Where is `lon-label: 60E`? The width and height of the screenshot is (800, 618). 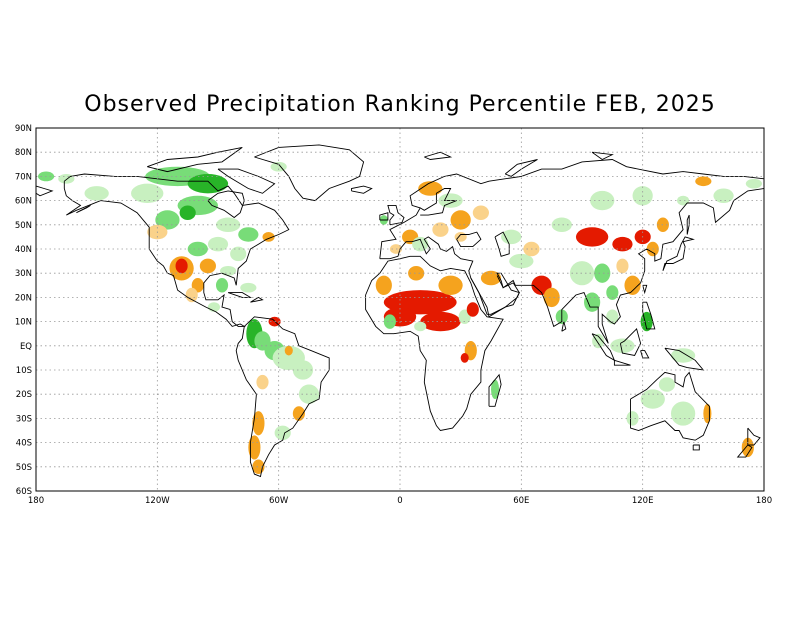 lon-label: 60E is located at coordinates (521, 501).